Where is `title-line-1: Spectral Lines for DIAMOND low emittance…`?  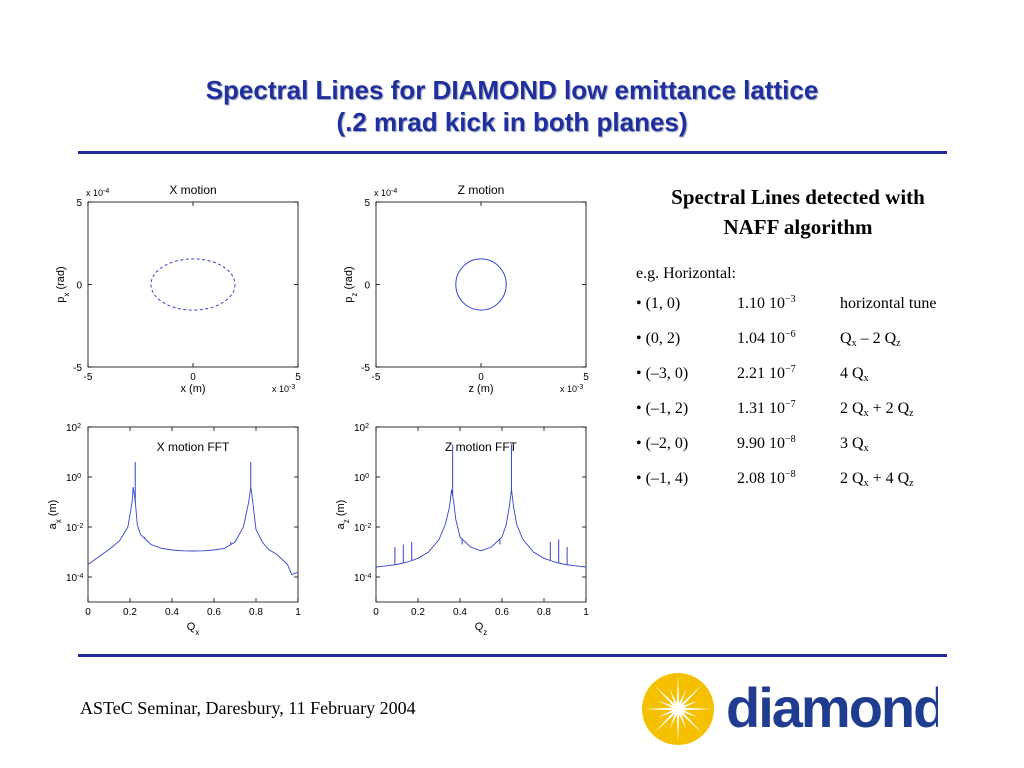
title-line-1: Spectral Lines for DIAMOND low emittance… is located at coordinates (512, 90).